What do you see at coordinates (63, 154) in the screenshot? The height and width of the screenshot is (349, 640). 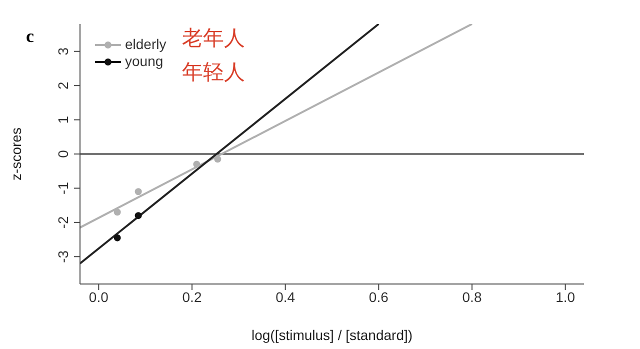 I see `y-tick-label: 0` at bounding box center [63, 154].